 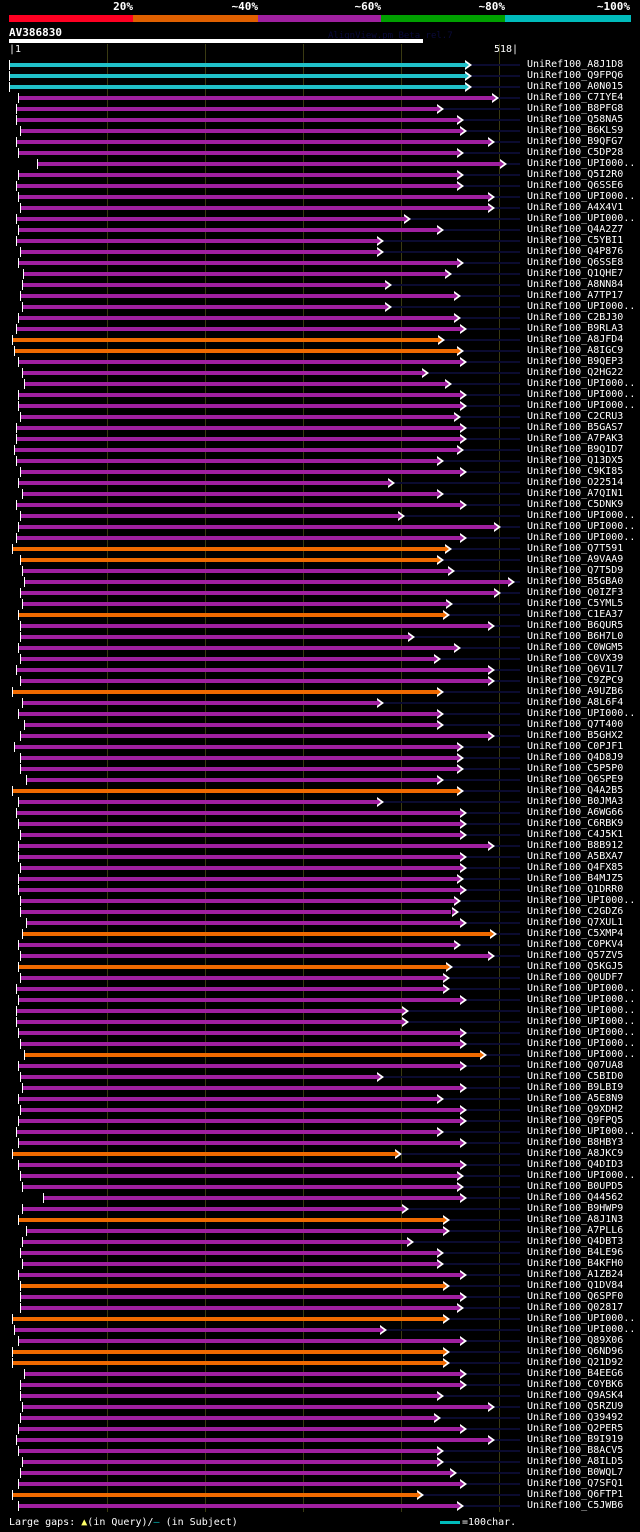 I want to click on hit-row: UniRef100_C0YBK6, so click(x=320, y=1385).